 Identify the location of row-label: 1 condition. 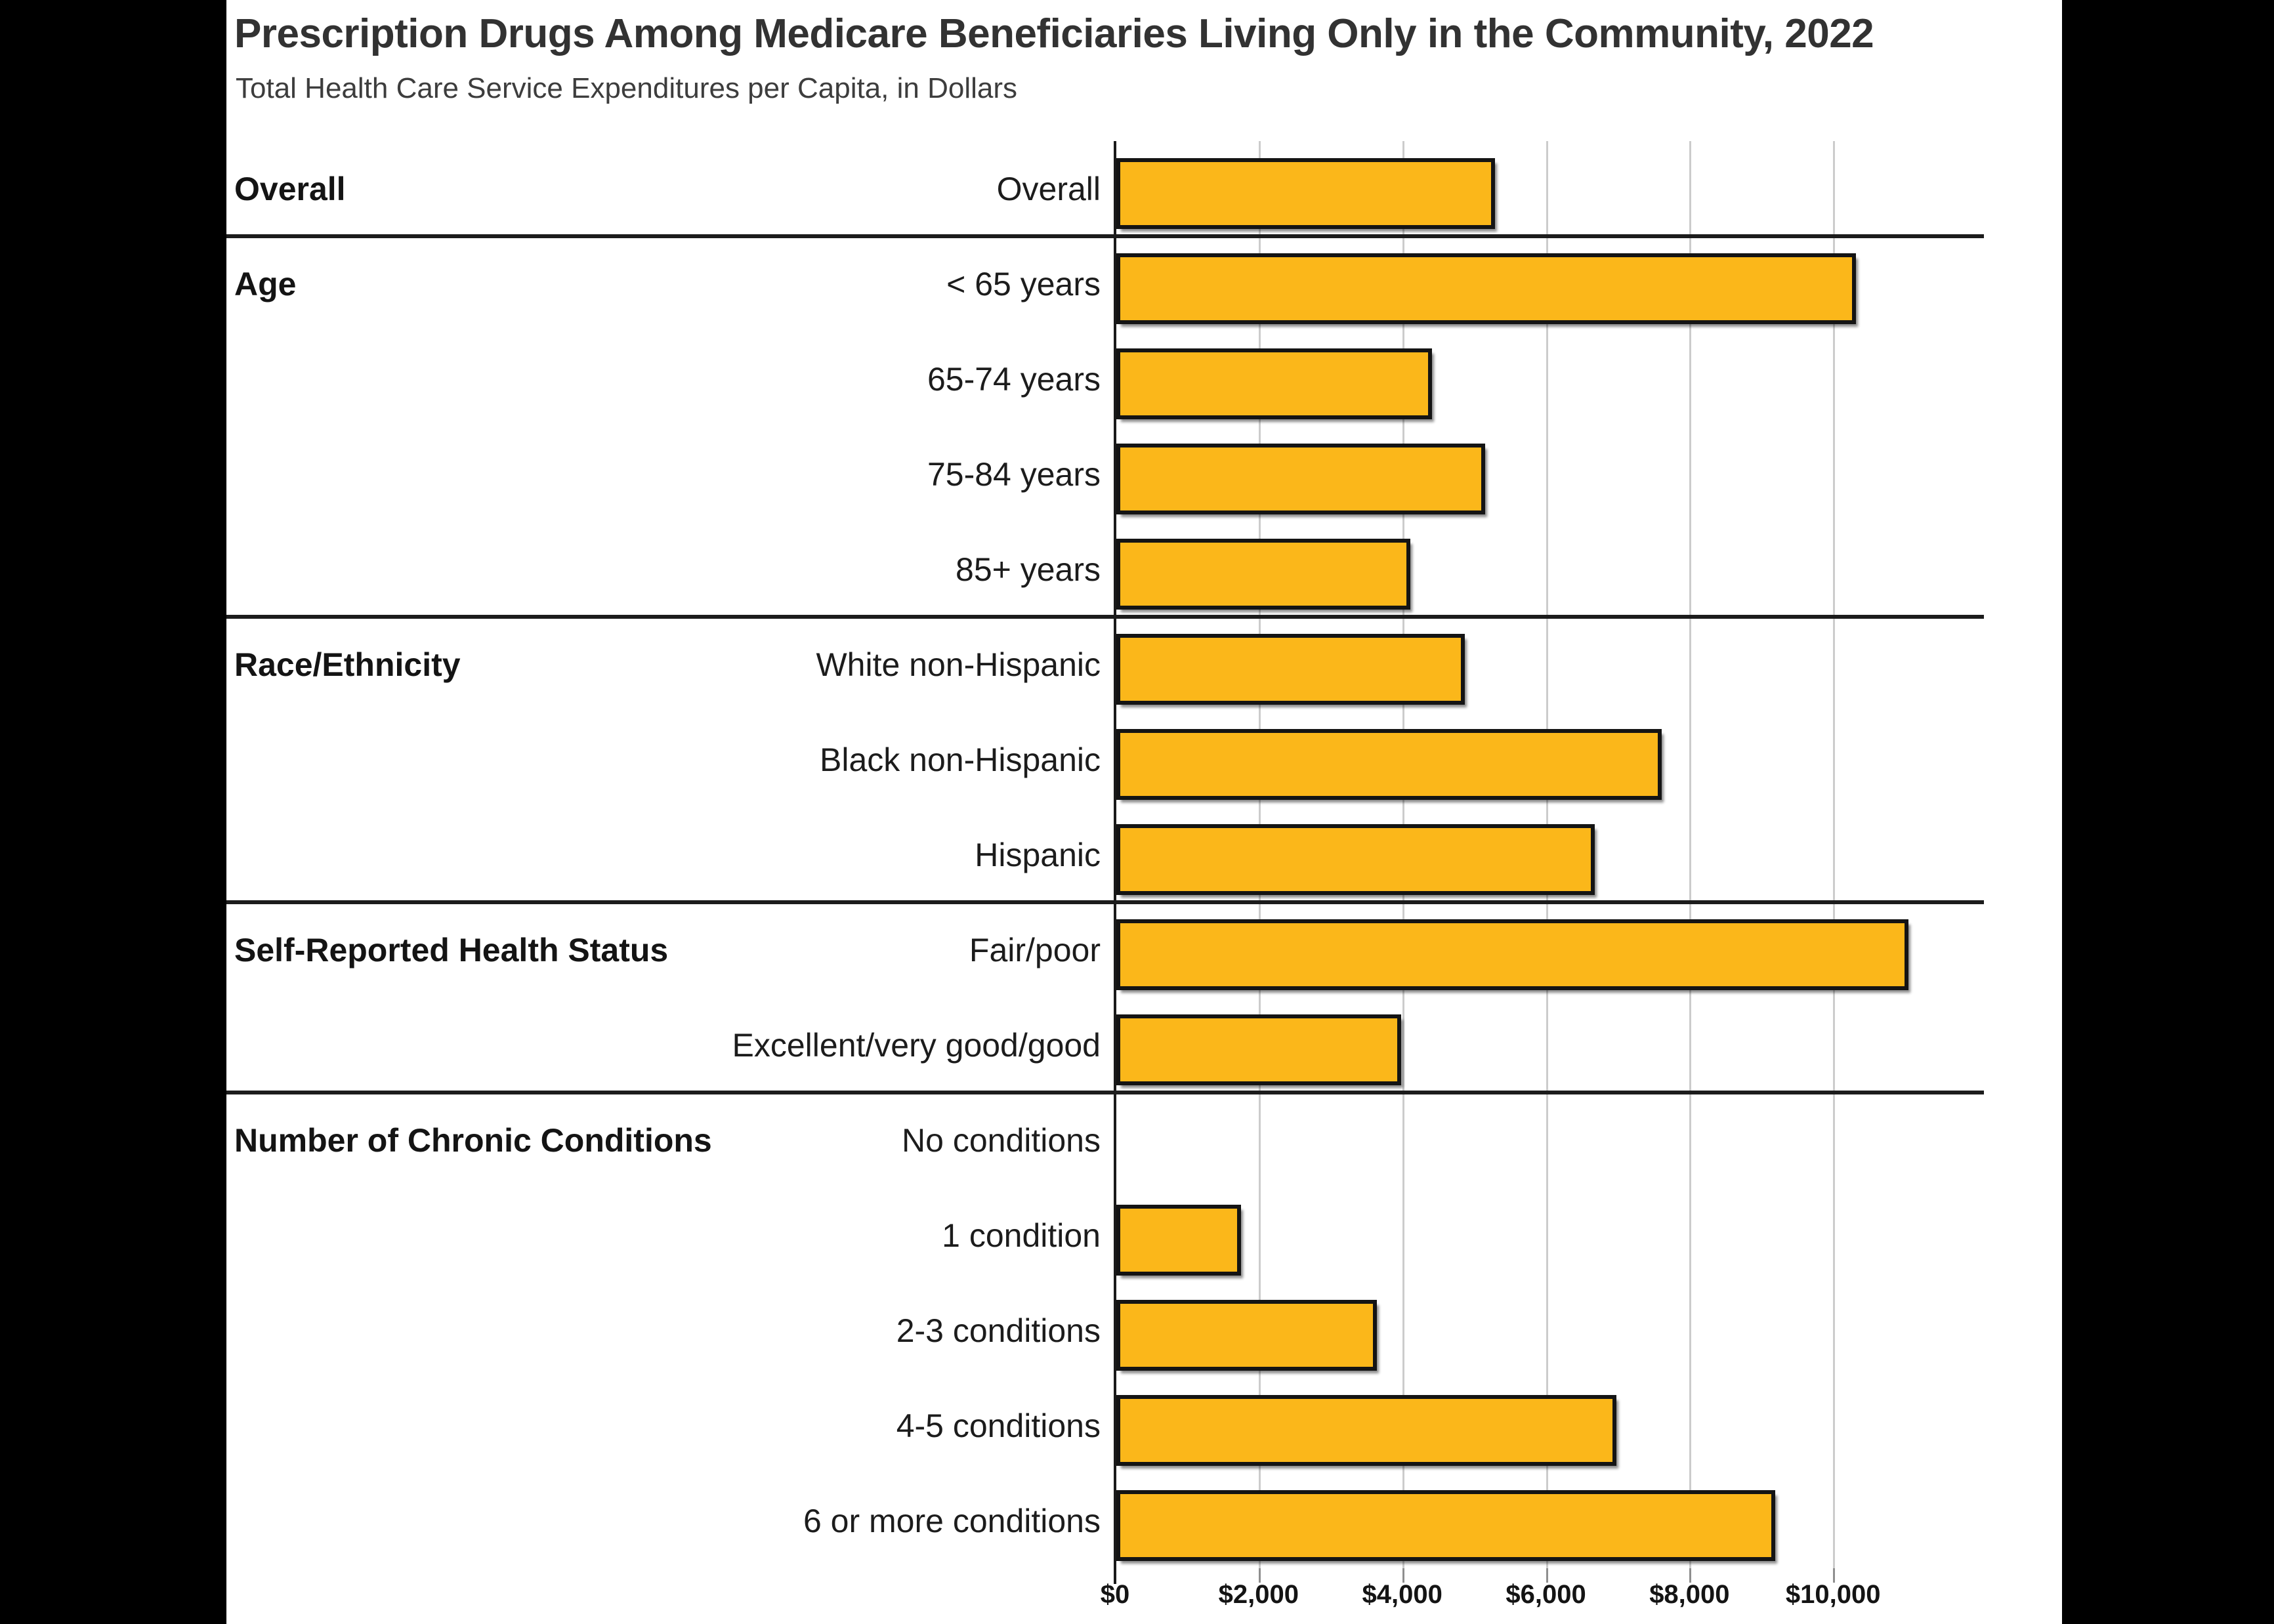
(1021, 1235).